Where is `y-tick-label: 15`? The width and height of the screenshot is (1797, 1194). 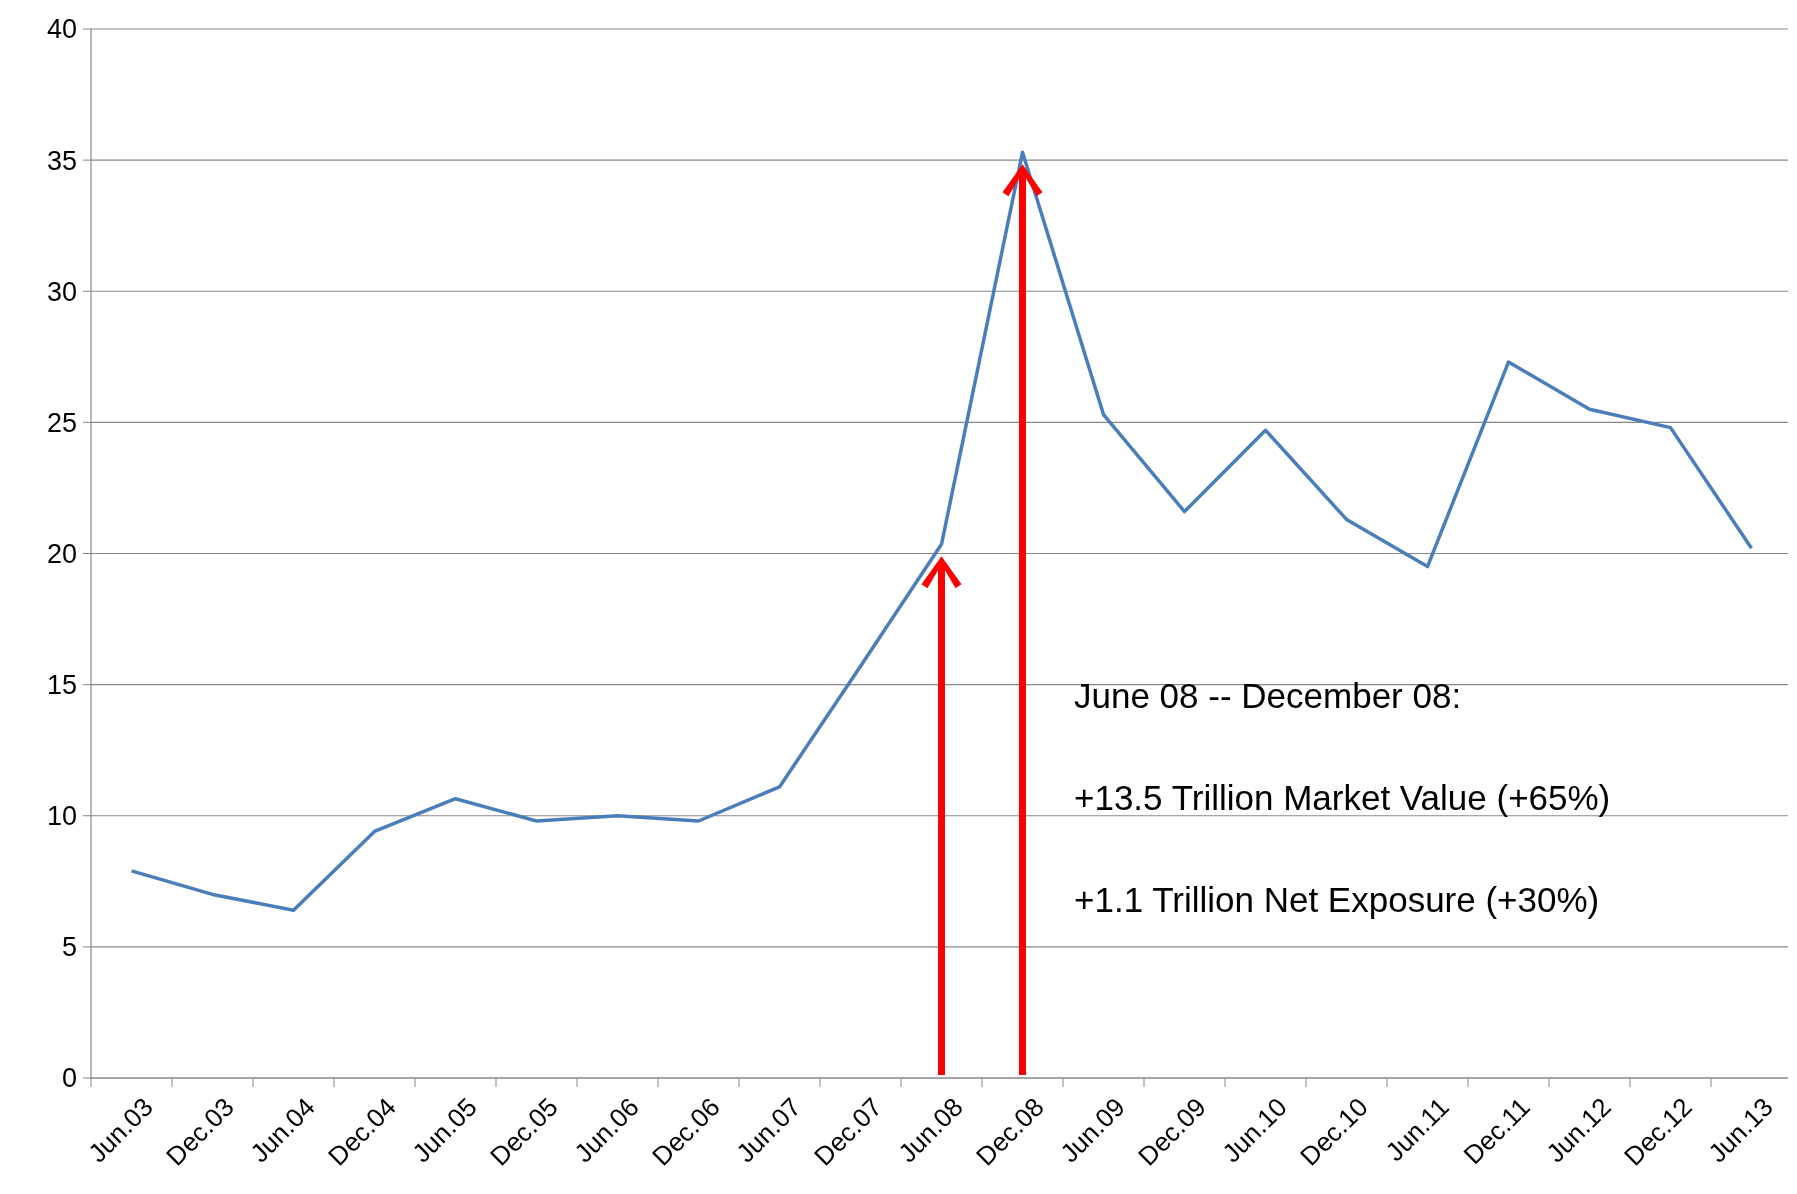
y-tick-label: 15 is located at coordinates (61, 685).